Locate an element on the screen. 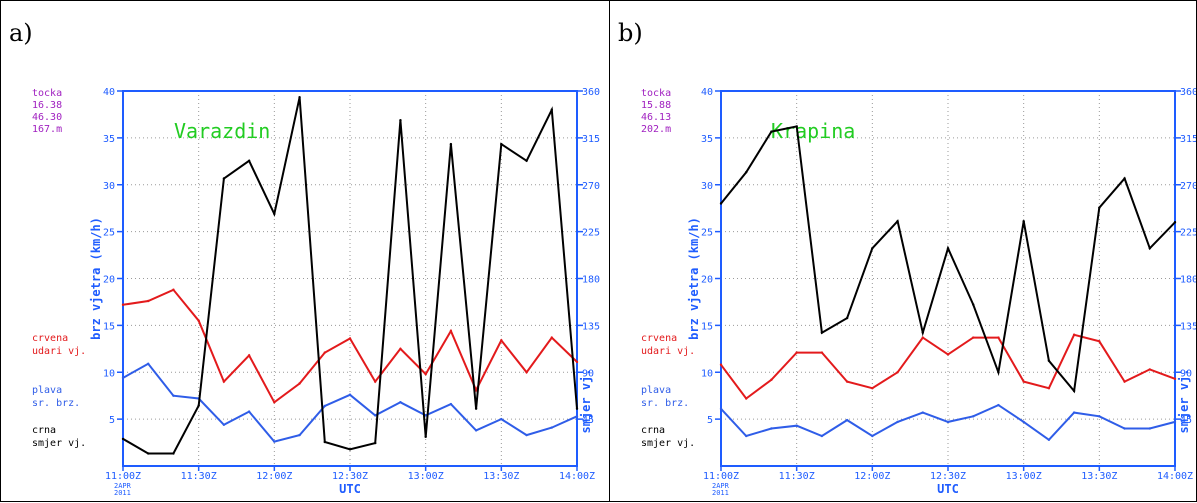 The width and height of the screenshot is (1197, 503). x-tick-label: 13:30Z is located at coordinates (1099, 476).